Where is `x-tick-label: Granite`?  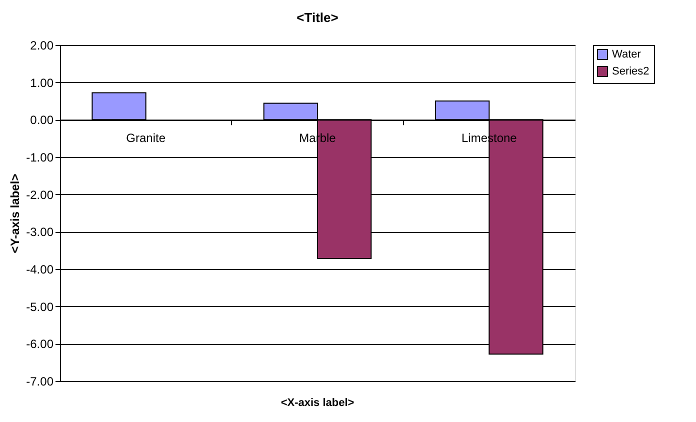 x-tick-label: Granite is located at coordinates (146, 138).